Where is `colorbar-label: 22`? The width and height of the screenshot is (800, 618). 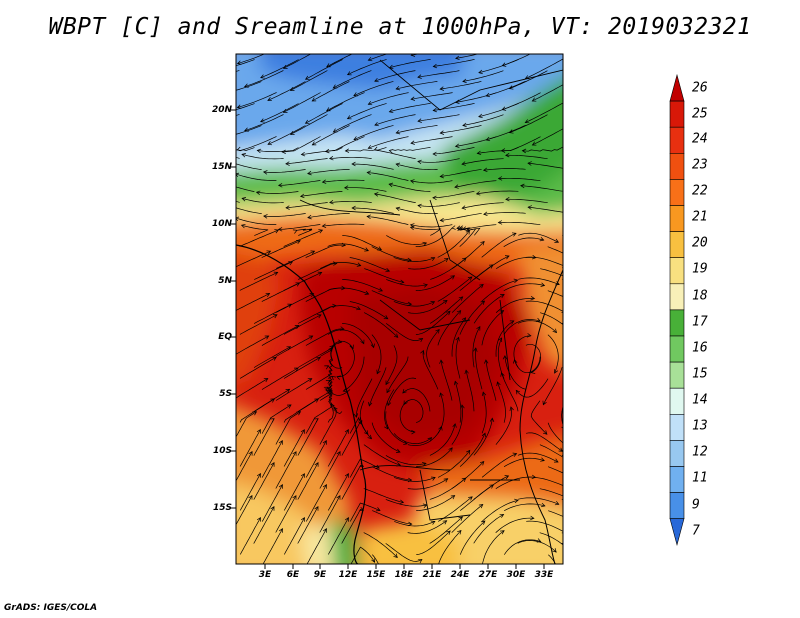
colorbar-label: 22 is located at coordinates (700, 191).